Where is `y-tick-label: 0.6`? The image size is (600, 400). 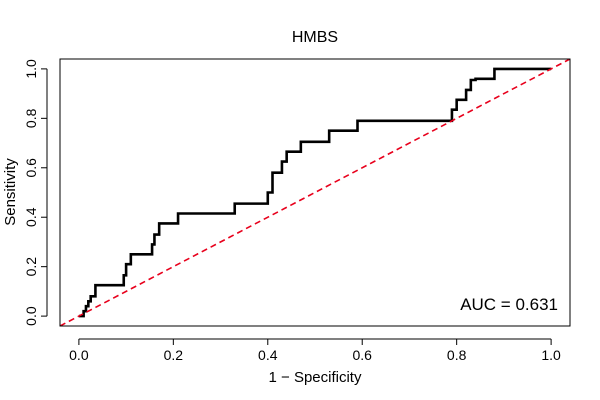 y-tick-label: 0.6 is located at coordinates (31, 168).